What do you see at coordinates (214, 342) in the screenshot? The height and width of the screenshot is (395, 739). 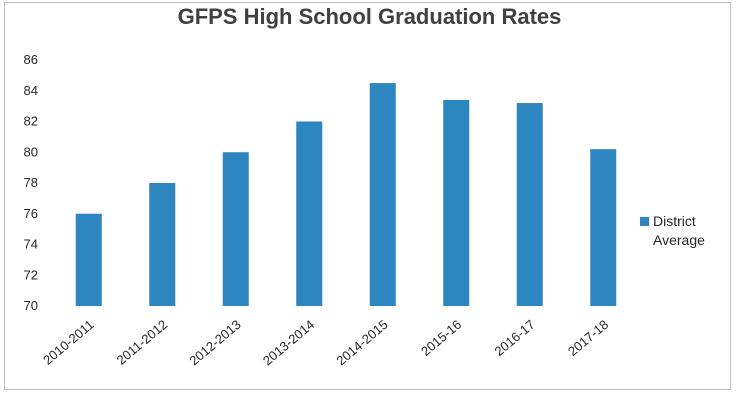 I see `x-tick-label: 2012-2013` at bounding box center [214, 342].